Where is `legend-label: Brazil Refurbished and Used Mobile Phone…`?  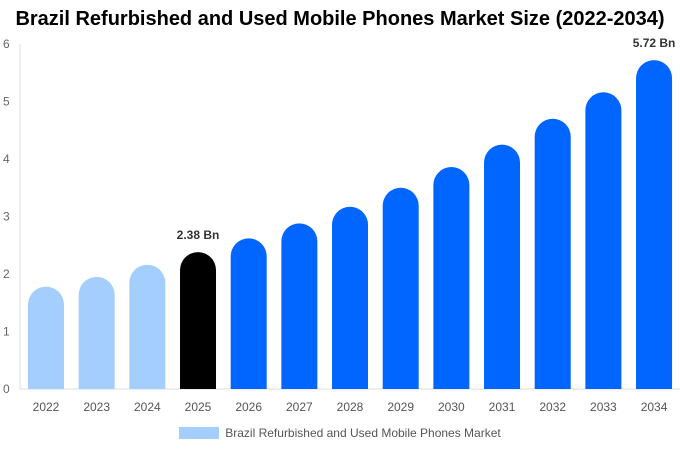
legend-label: Brazil Refurbished and Used Mobile Phone… is located at coordinates (363, 433).